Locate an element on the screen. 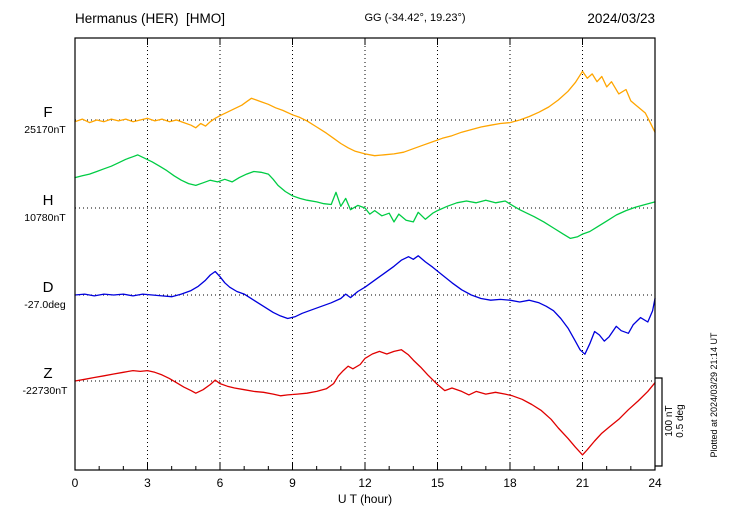 Image resolution: width=730 pixels, height=520 pixels. channel-label-z: Z is located at coordinates (47, 373).